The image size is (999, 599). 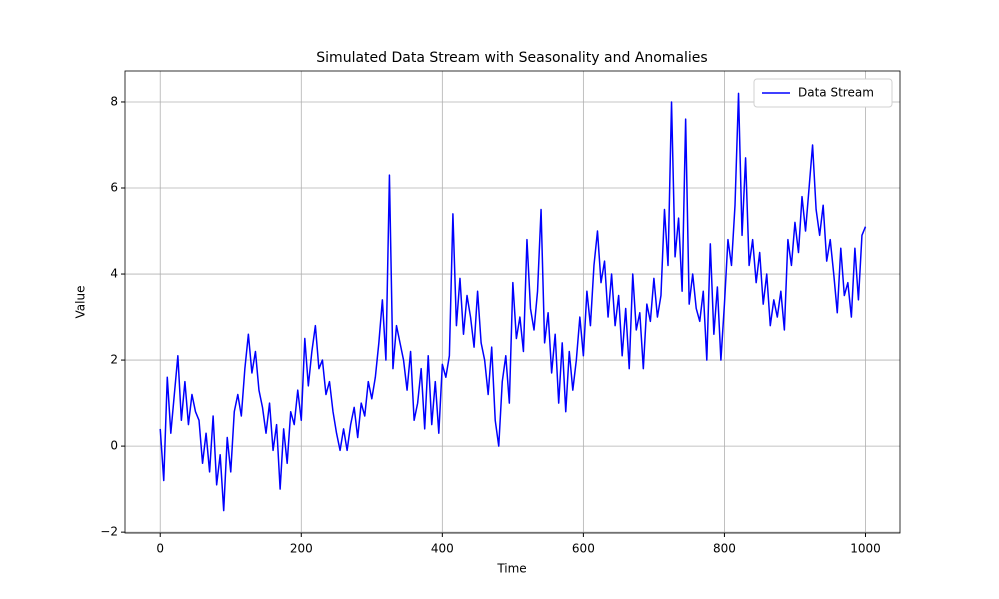 What do you see at coordinates (511, 569) in the screenshot?
I see `x-axis-label: Time` at bounding box center [511, 569].